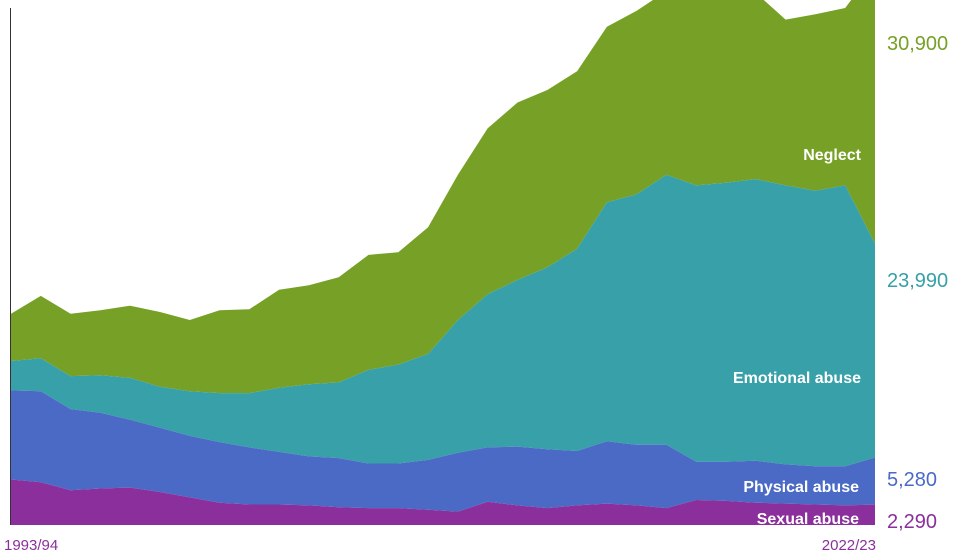  I want to click on x-tick-label-first: 1993/94, so click(31, 545).